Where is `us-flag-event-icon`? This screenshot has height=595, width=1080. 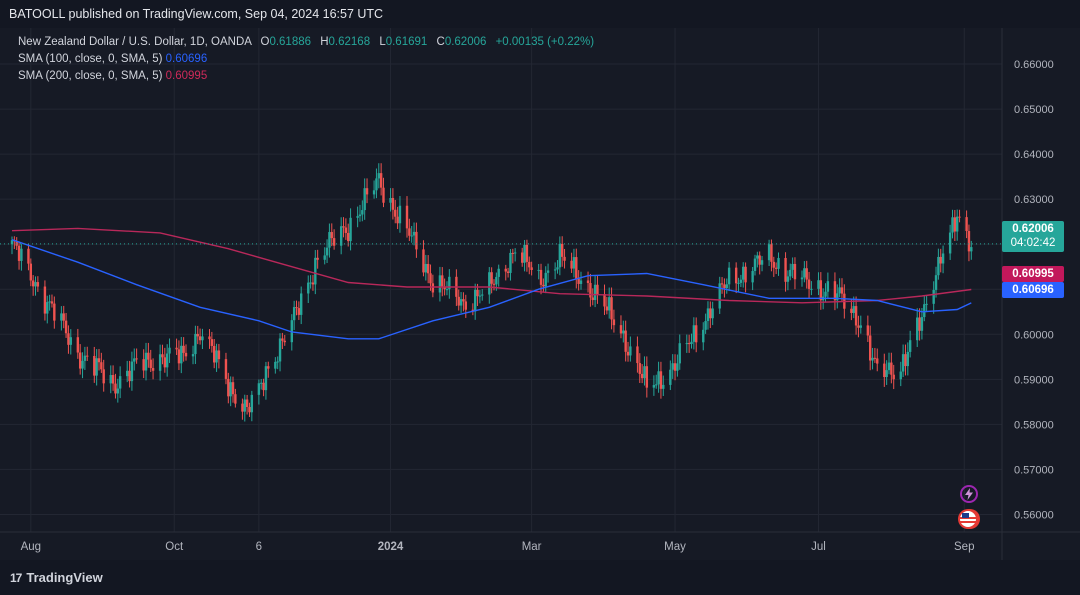
us-flag-event-icon is located at coordinates (969, 519).